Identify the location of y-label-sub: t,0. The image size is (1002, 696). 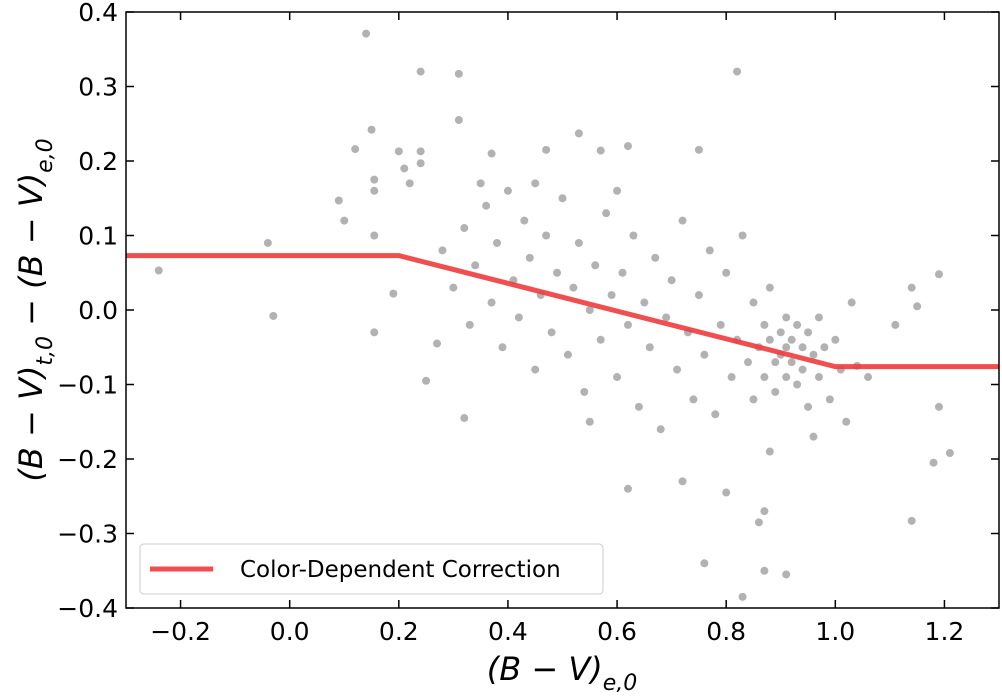
(45, 351).